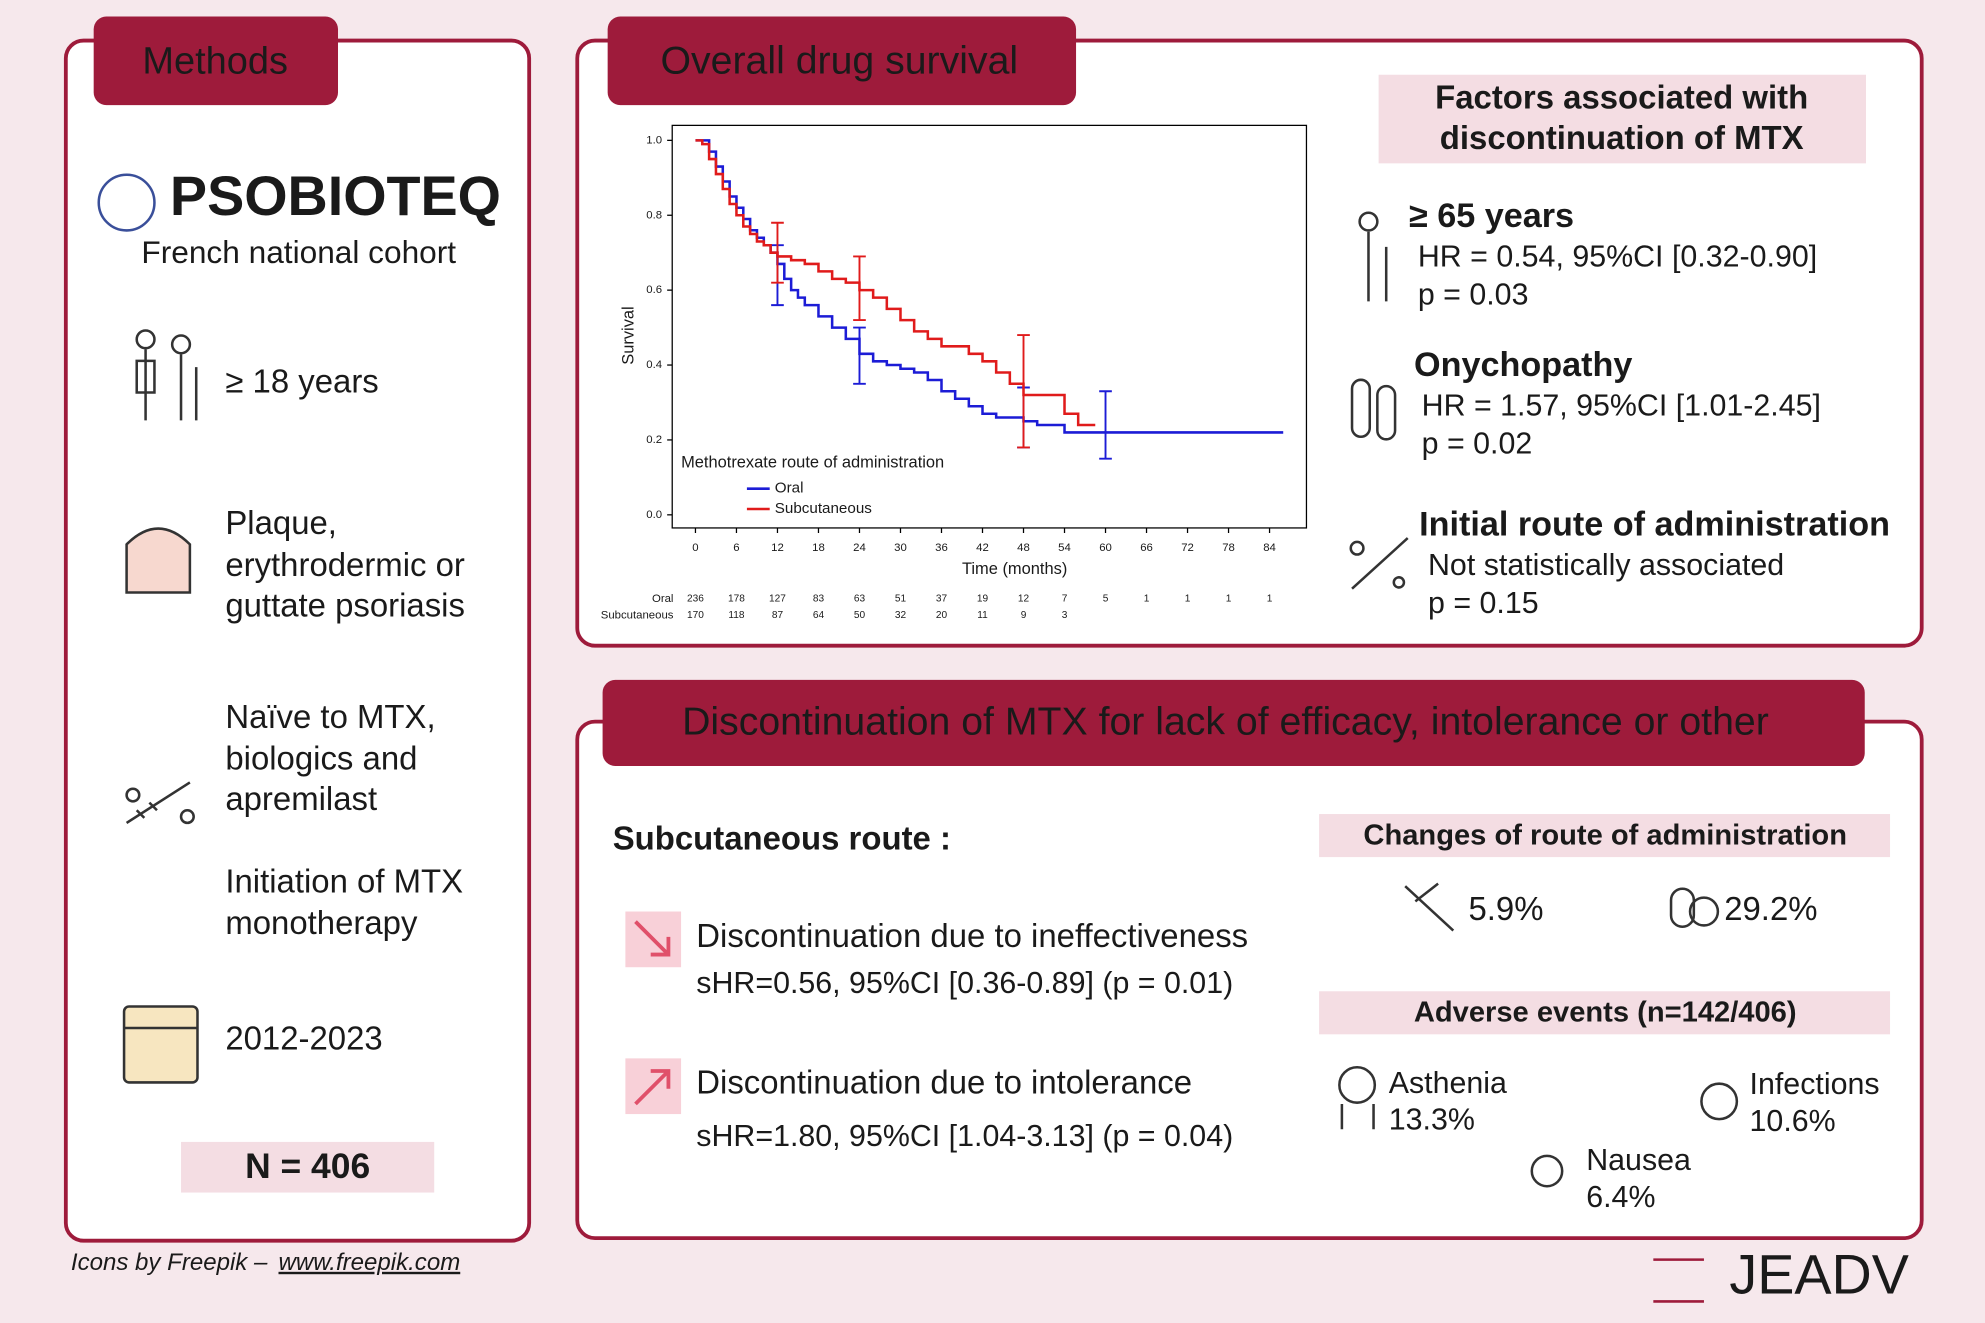 Image resolution: width=1985 pixels, height=1323 pixels. Describe the element at coordinates (1617, 256) in the screenshot. I see `factor-stat: HR = 0.54, 95%CI [0.32-0.90]` at that location.